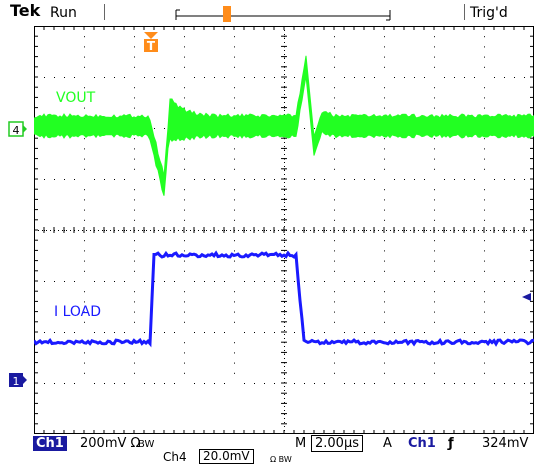 The width and height of the screenshot is (538, 467). I want to click on trigger-source: Ch1, so click(422, 443).